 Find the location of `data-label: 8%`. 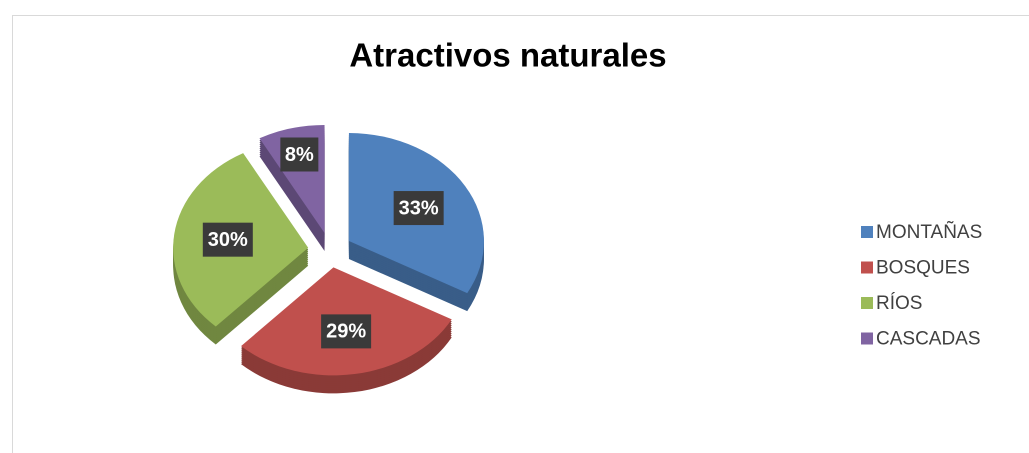

data-label: 8% is located at coordinates (299, 155).